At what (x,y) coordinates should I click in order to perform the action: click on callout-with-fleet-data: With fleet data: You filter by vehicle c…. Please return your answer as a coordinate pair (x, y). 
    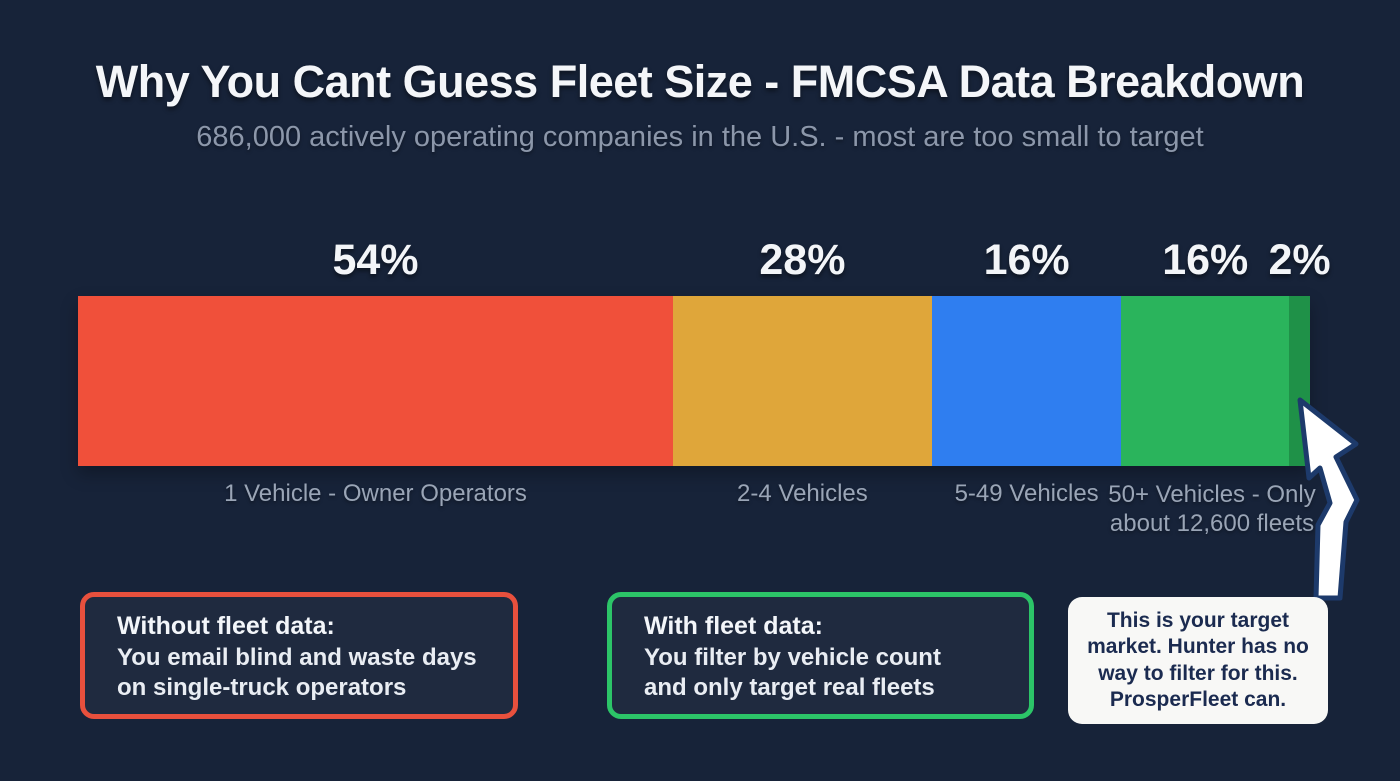
    Looking at the image, I should click on (820, 655).